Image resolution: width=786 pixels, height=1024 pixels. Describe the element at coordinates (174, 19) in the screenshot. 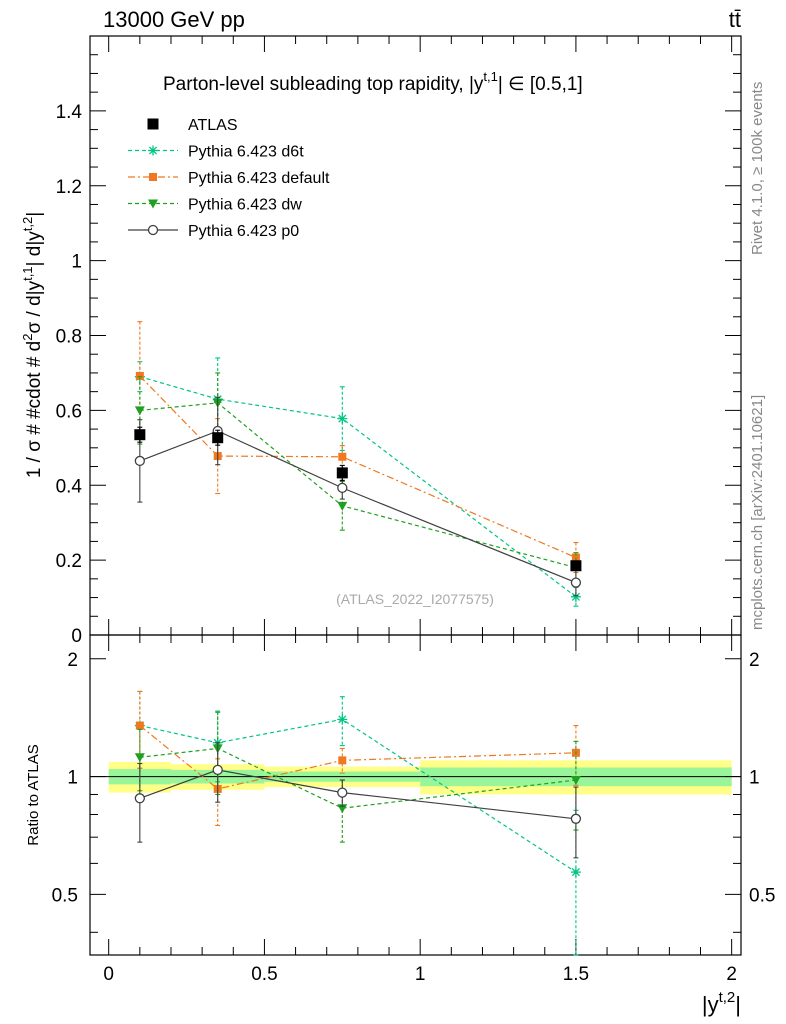

I see `energy-label: 13000 GeV pp` at that location.